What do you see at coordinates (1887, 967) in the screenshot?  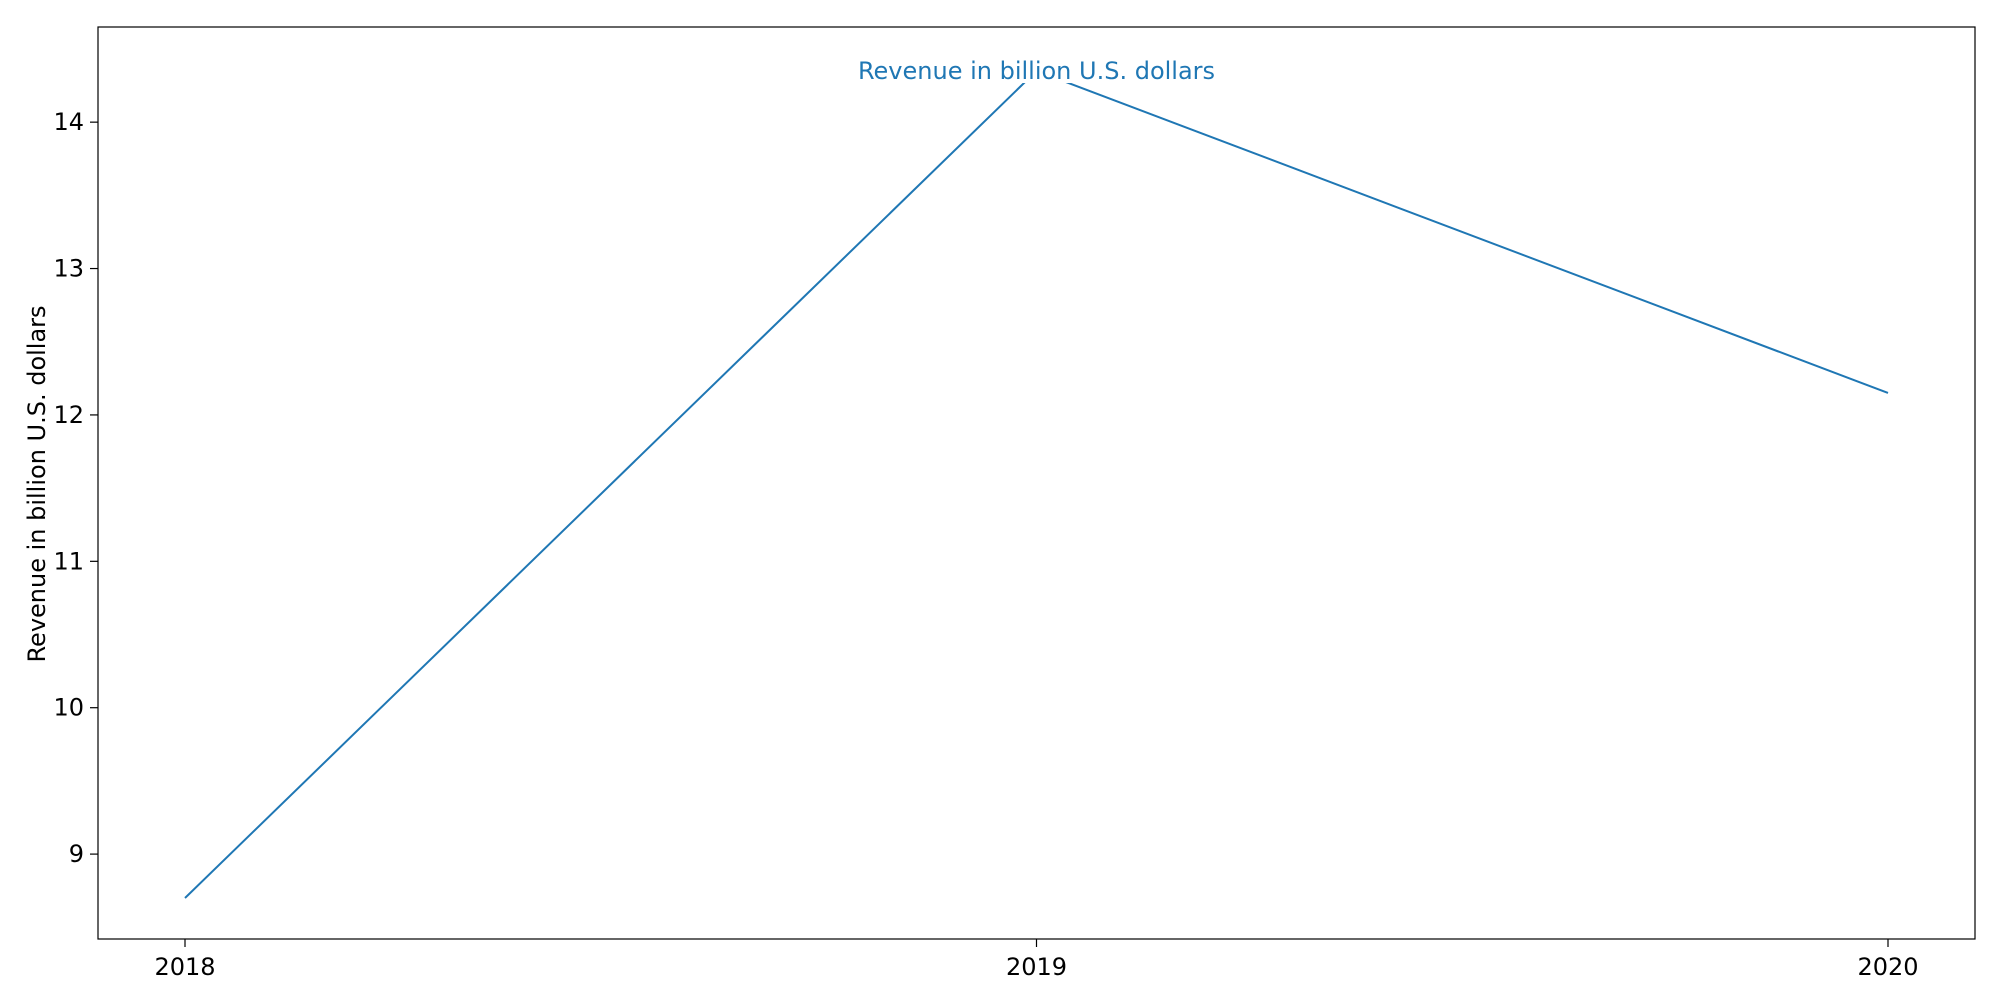 I see `x-tick-label: 2020` at bounding box center [1887, 967].